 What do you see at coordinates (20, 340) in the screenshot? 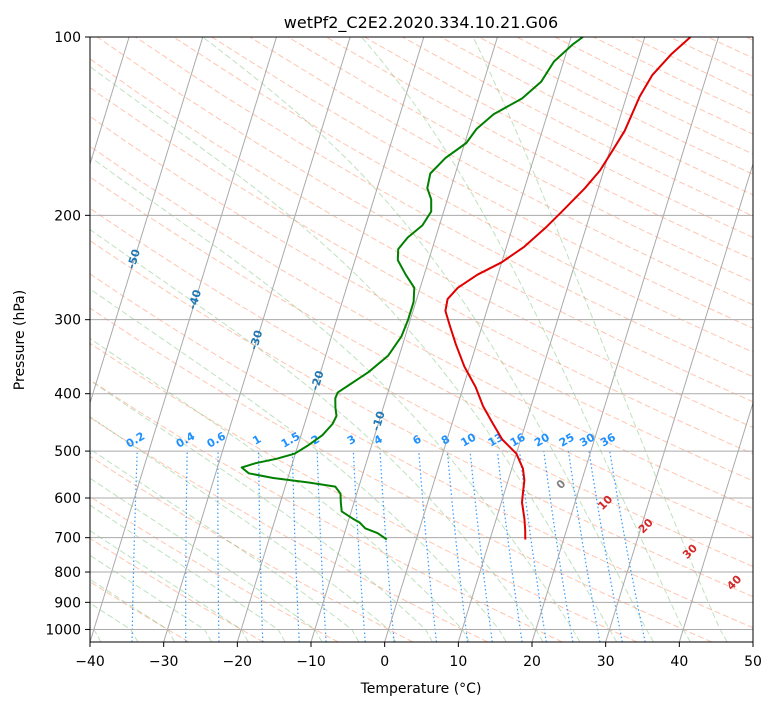
I see `y-axis-label: Pressure (hPa)` at bounding box center [20, 340].